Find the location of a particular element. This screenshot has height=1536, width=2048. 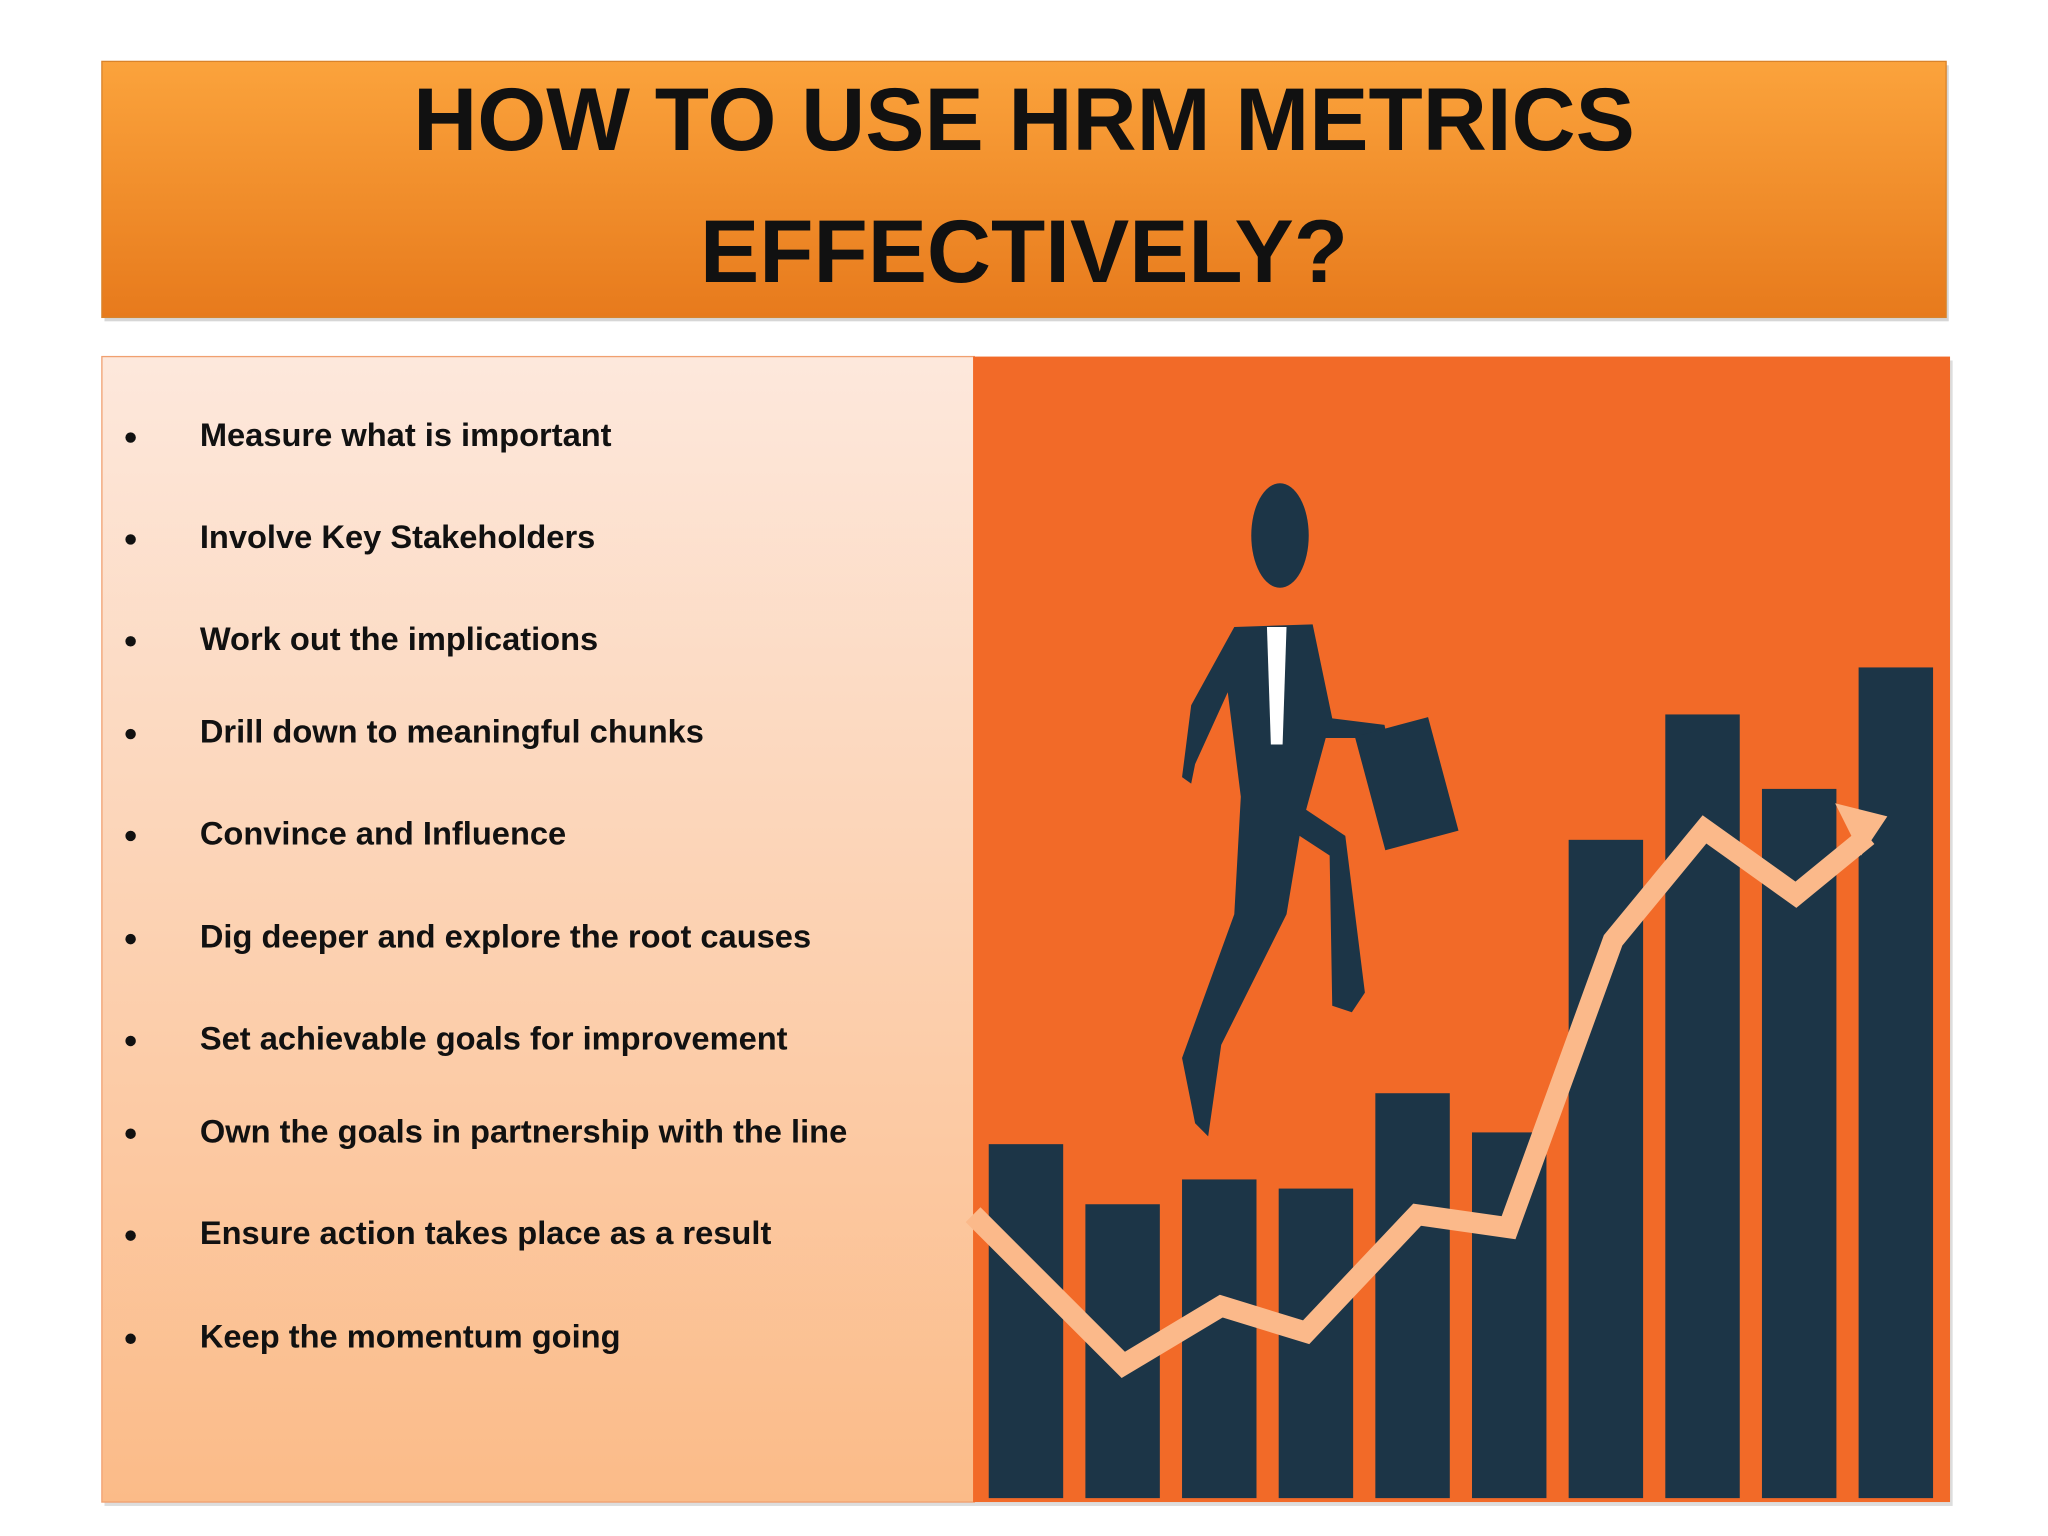

bullet-text: Set achievable goals for improvement is located at coordinates (494, 1038).